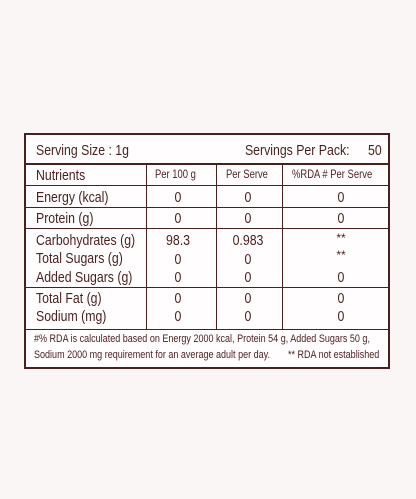 Image resolution: width=416 pixels, height=499 pixels. Describe the element at coordinates (334, 355) in the screenshot. I see `footnote-rda-note: ** RDA not established` at that location.